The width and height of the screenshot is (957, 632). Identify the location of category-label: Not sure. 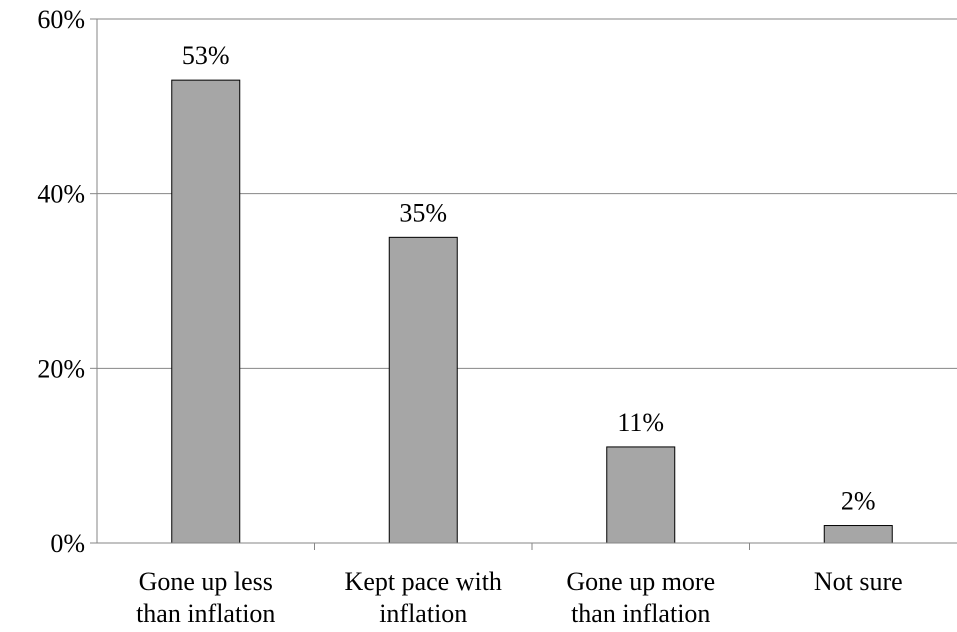
(858, 581).